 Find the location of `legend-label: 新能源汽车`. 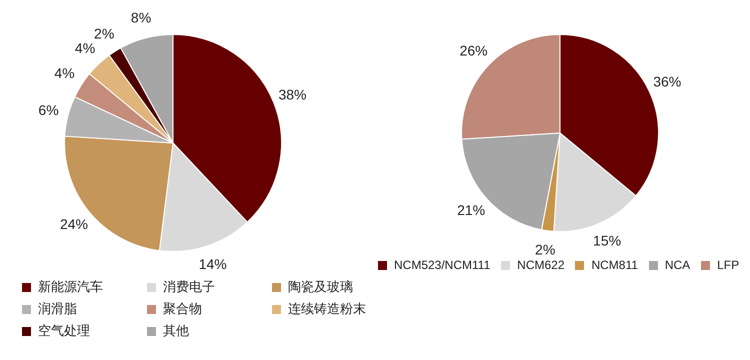

legend-label: 新能源汽车 is located at coordinates (70, 287).